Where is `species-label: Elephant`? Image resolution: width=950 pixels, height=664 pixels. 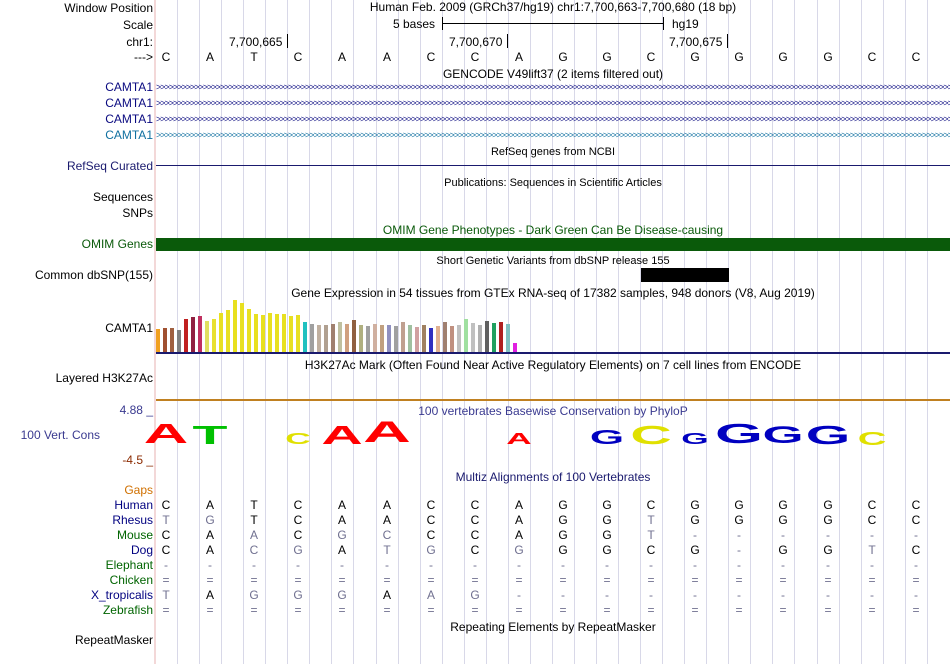 species-label: Elephant is located at coordinates (129, 565).